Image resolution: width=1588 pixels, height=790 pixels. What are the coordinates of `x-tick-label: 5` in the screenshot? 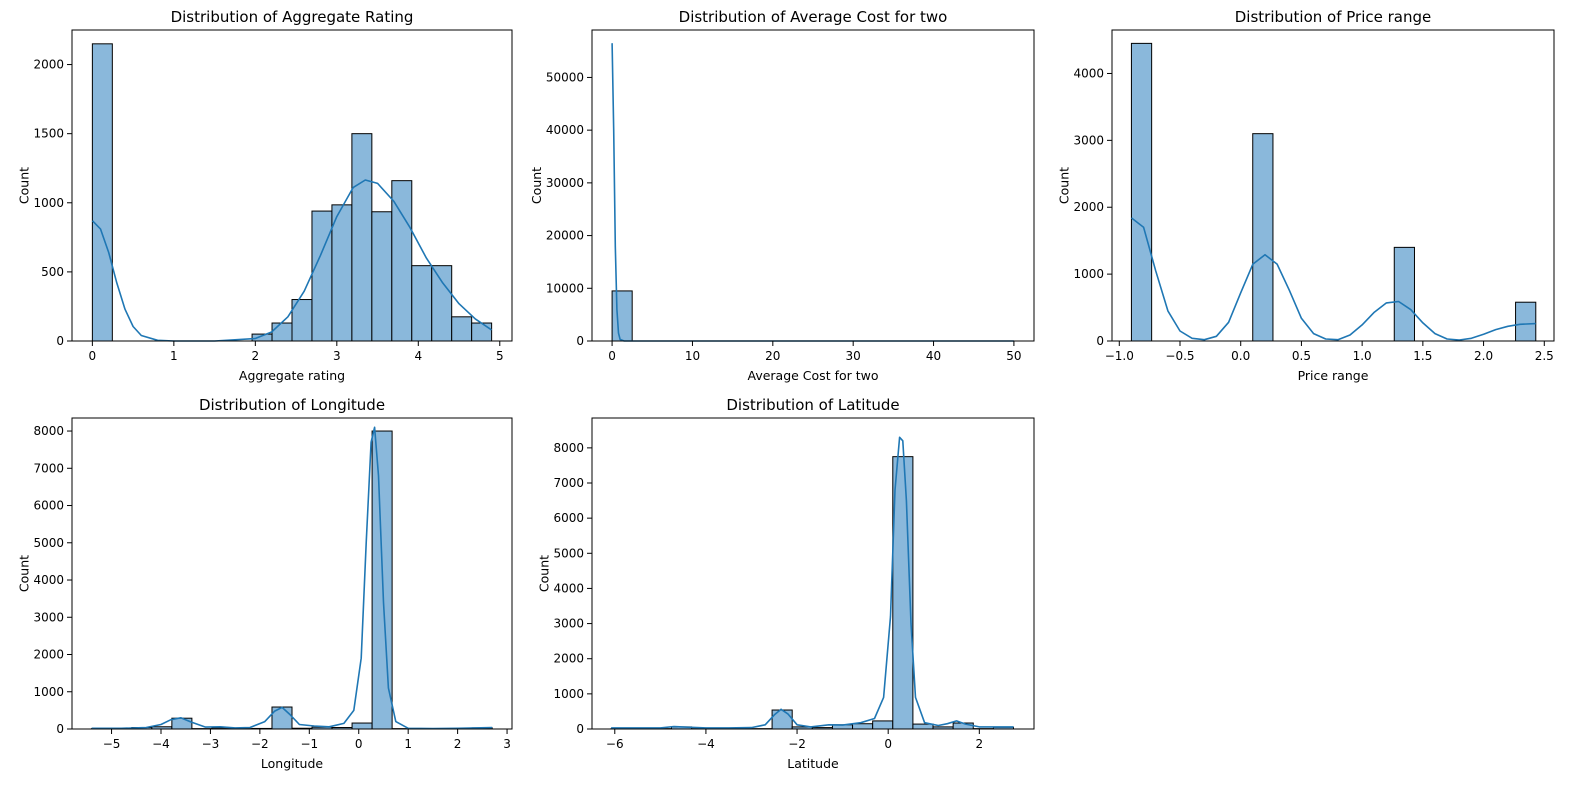 It's located at (500, 356).